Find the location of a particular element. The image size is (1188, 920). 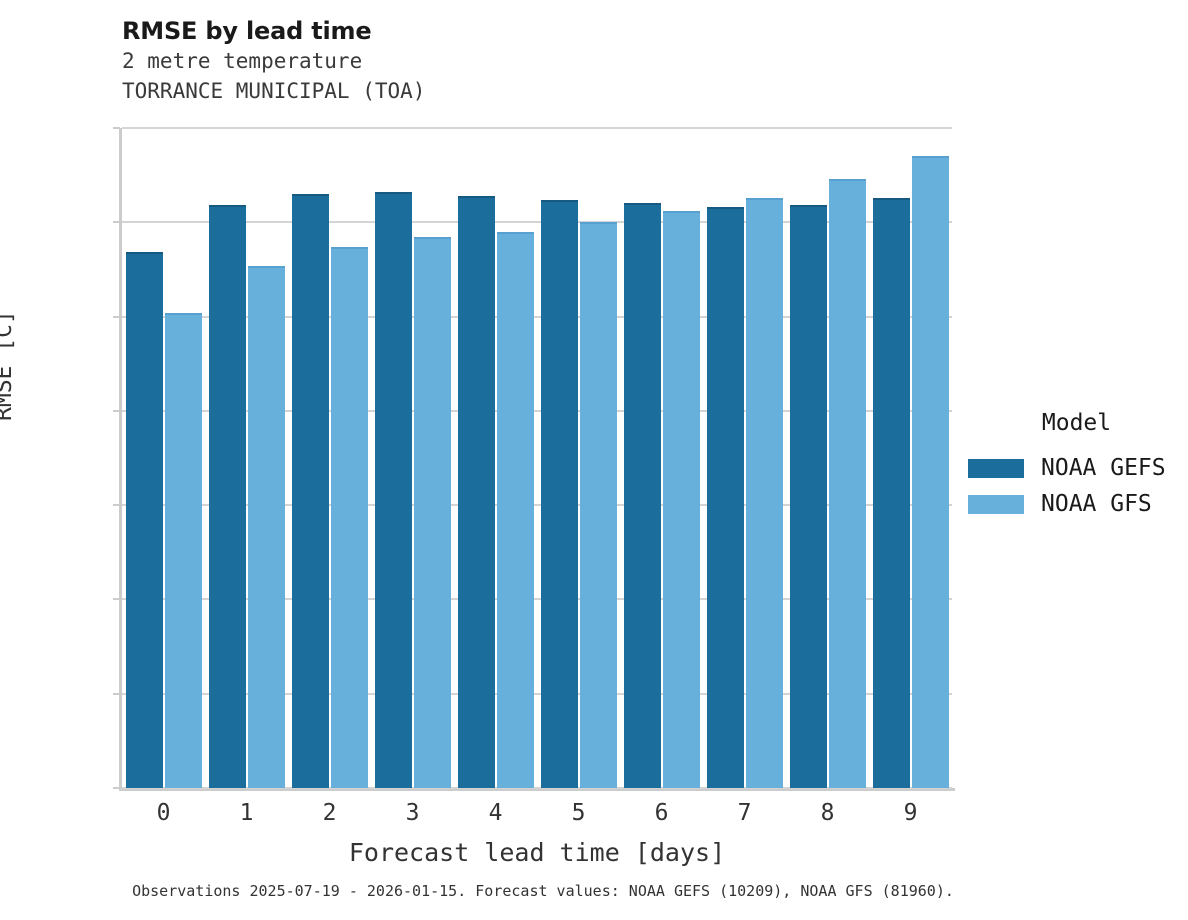

legend: Model NOAA GEFS NOAA GFS is located at coordinates (1075, 465).